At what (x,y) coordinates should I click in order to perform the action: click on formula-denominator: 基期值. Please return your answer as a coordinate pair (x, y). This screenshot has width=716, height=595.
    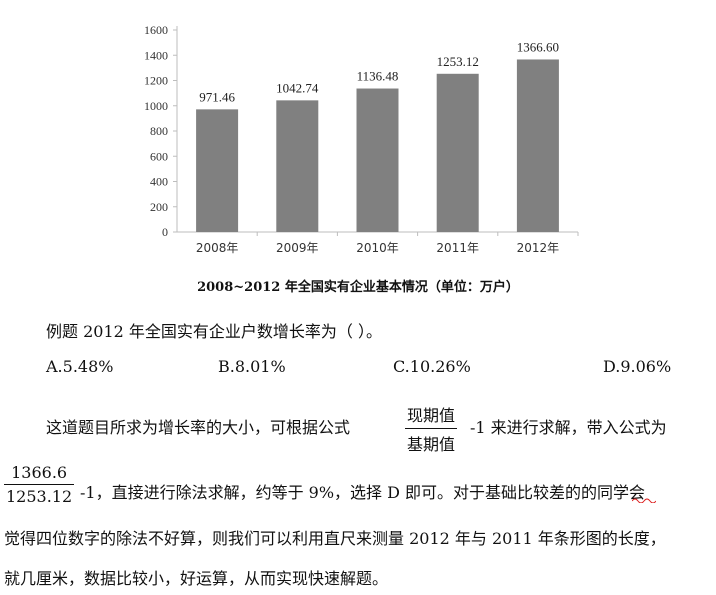
    Looking at the image, I should click on (431, 444).